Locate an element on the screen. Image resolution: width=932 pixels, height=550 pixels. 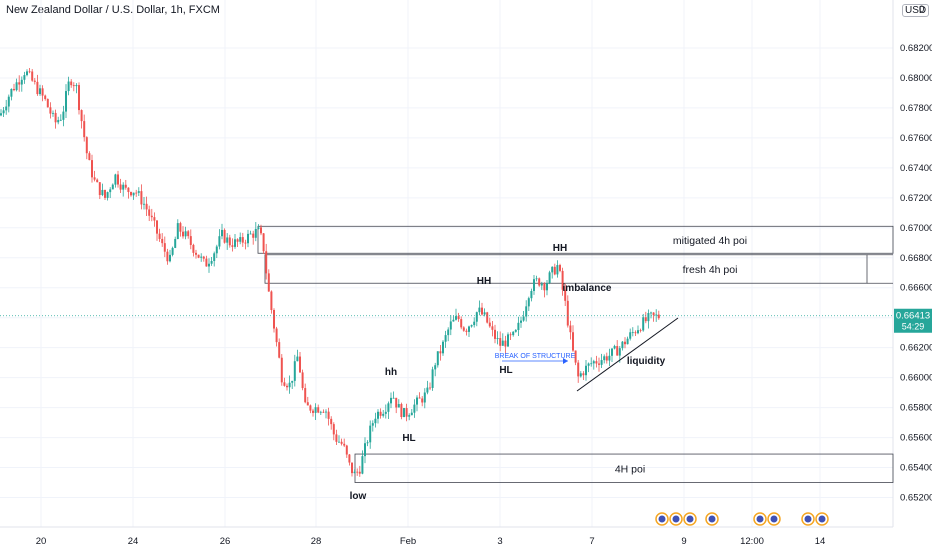
x-tick-label: 3 is located at coordinates (499, 541).